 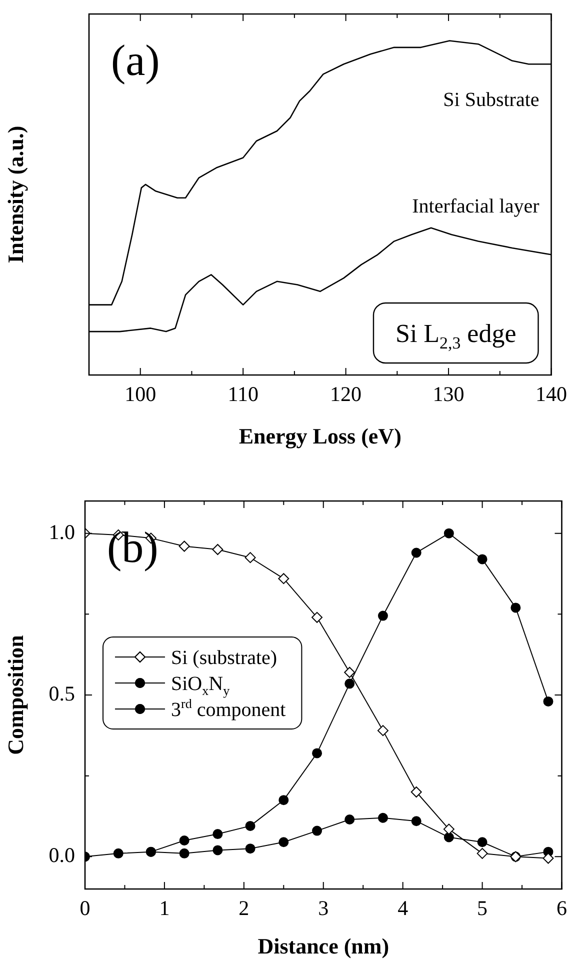 I want to click on x-axis-title: Energy Loss (eV), so click(x=320, y=435).